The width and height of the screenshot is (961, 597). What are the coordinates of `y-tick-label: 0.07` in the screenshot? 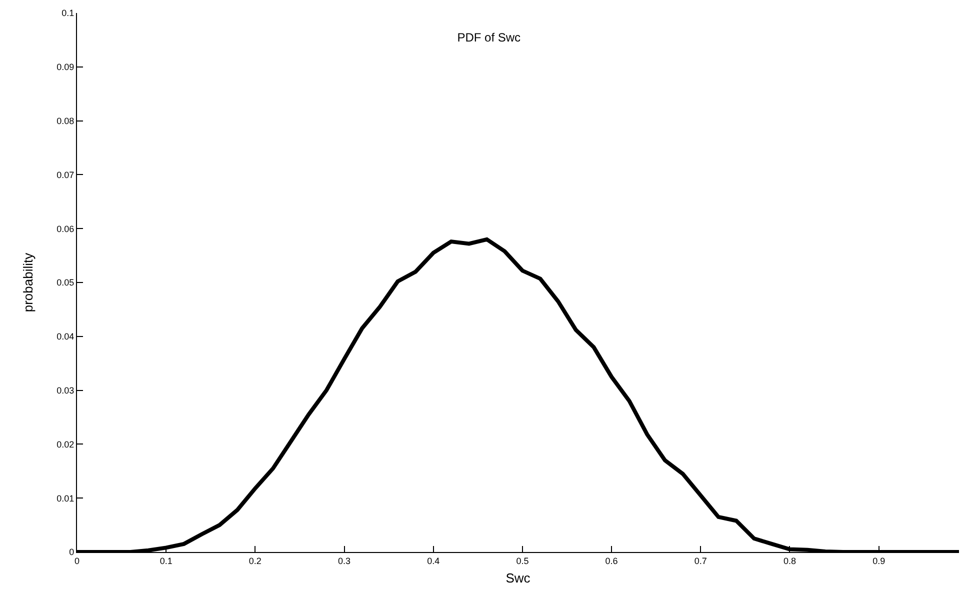 It's located at (65, 175).